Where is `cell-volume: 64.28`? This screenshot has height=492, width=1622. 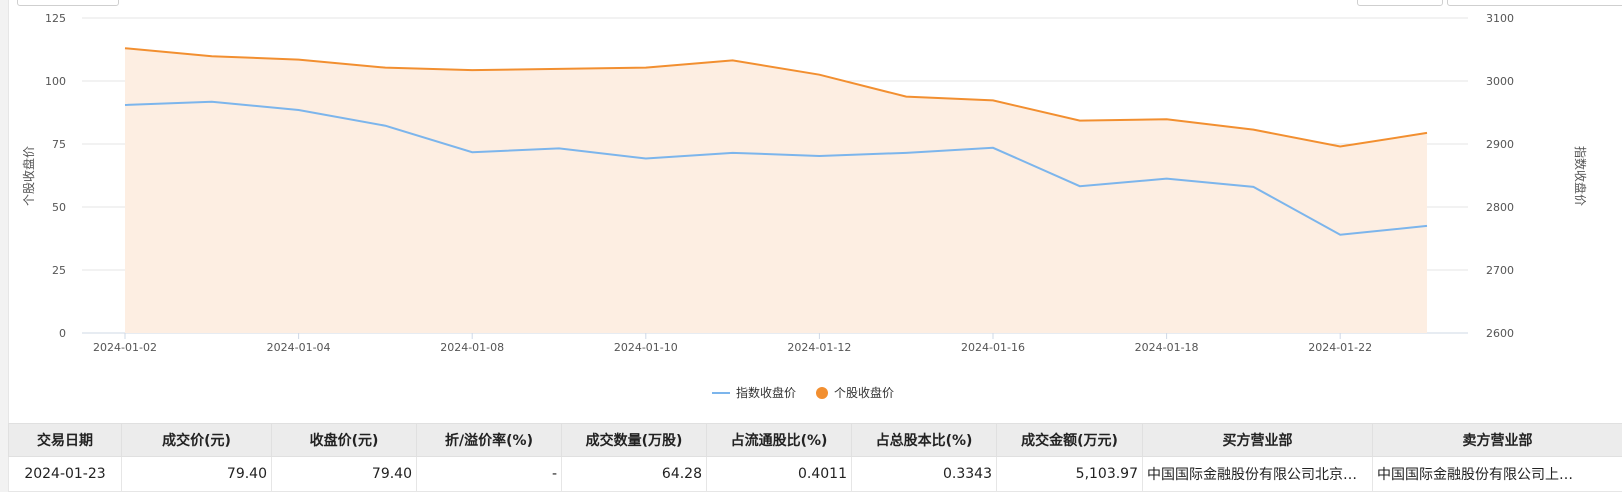 cell-volume: 64.28 is located at coordinates (634, 474).